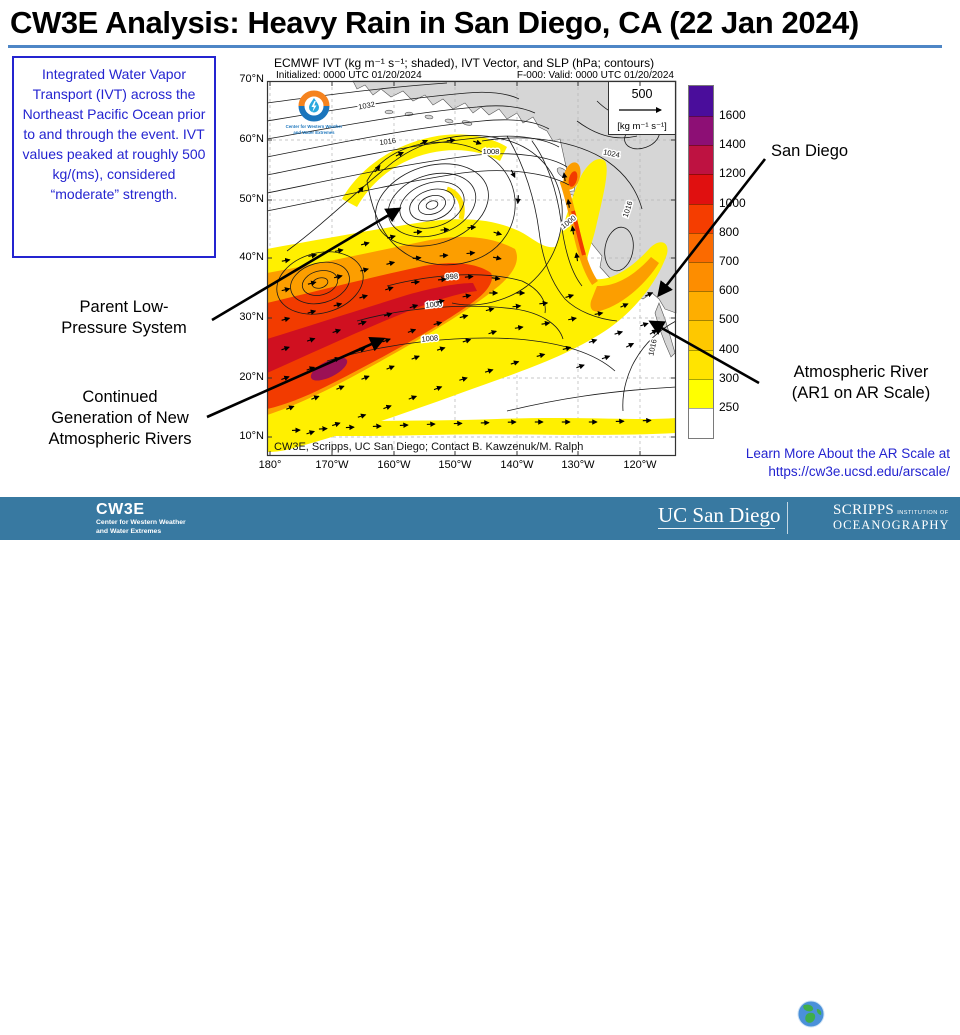  What do you see at coordinates (642, 108) in the screenshot?
I see `vector-scale-box: 500 [kg m⁻¹ s⁻¹]` at bounding box center [642, 108].